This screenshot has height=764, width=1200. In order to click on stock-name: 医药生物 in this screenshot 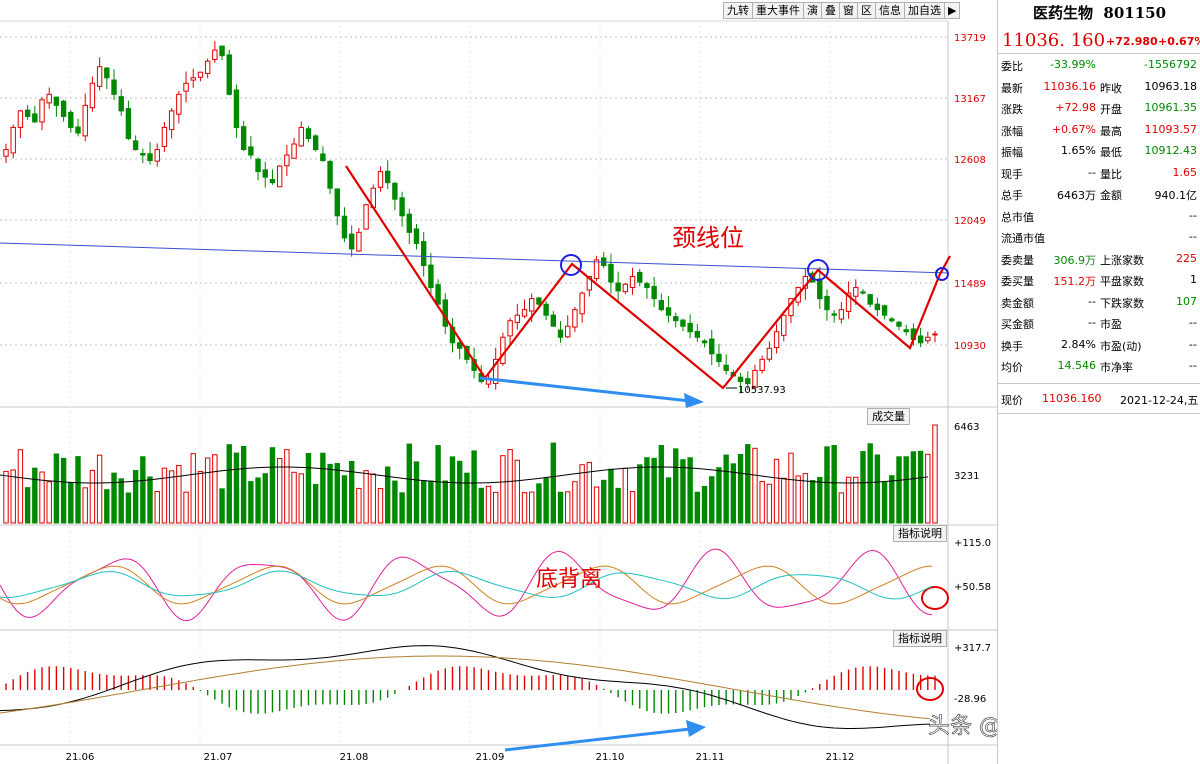, I will do `click(1062, 13)`.